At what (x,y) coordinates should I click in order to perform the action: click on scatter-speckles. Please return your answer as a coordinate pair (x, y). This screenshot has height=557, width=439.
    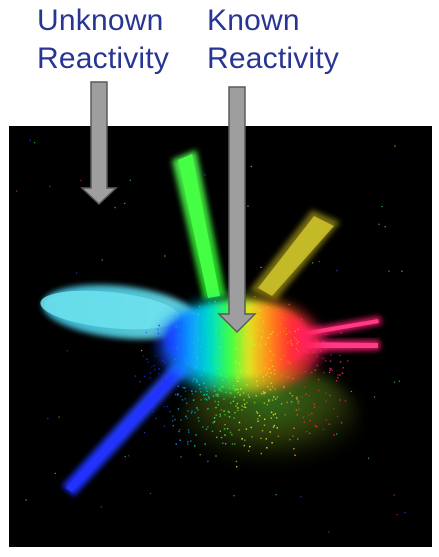
    Looking at the image, I should click on (241, 384).